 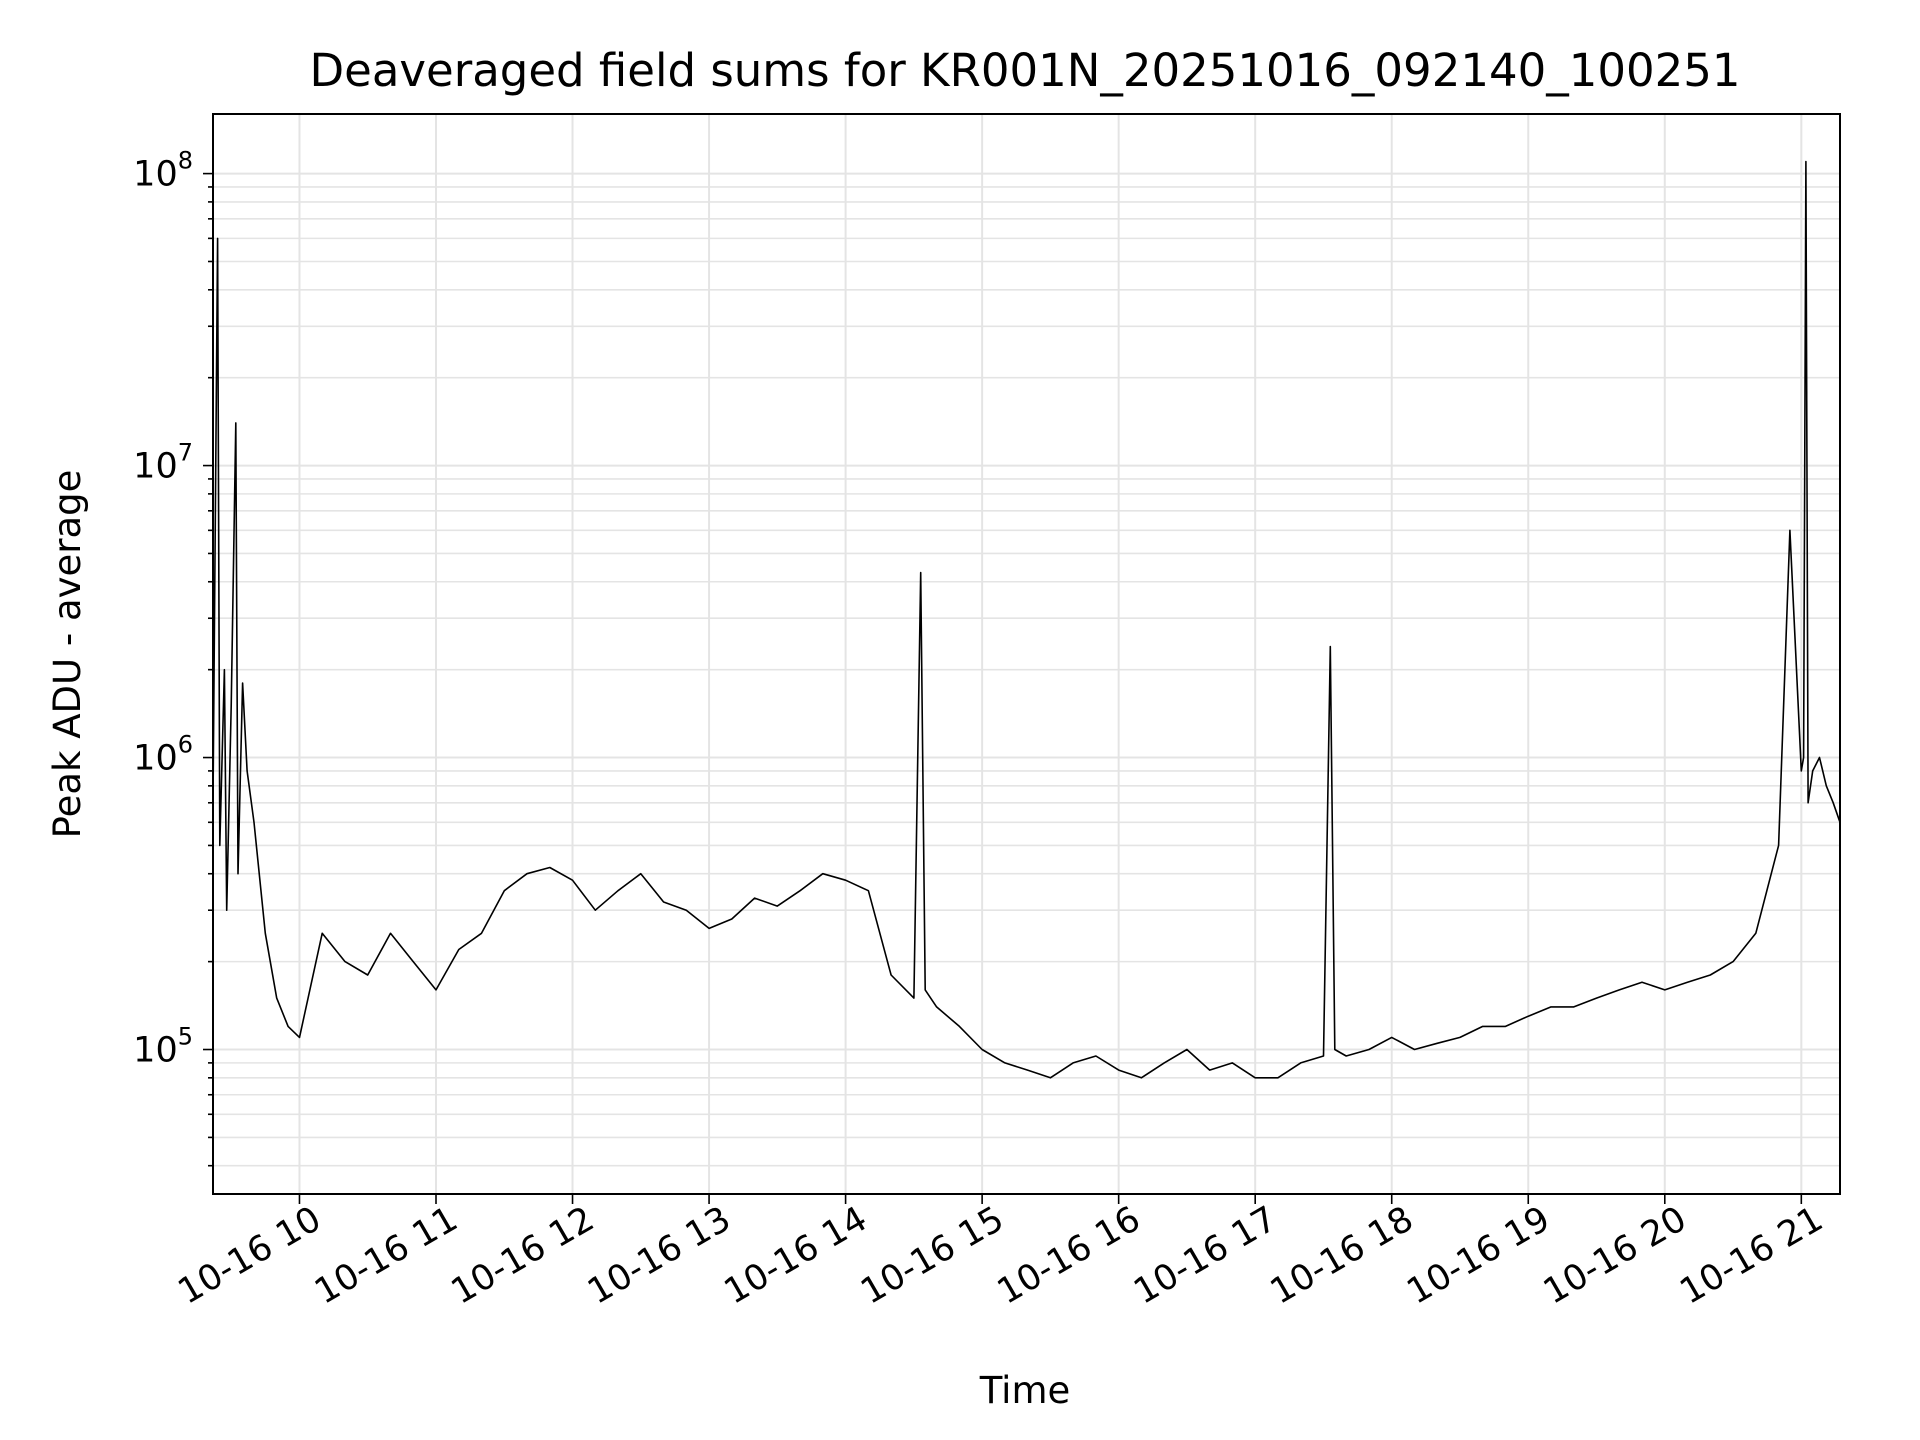 I want to click on y-tick-label: 10⁶, so click(x=163, y=755).